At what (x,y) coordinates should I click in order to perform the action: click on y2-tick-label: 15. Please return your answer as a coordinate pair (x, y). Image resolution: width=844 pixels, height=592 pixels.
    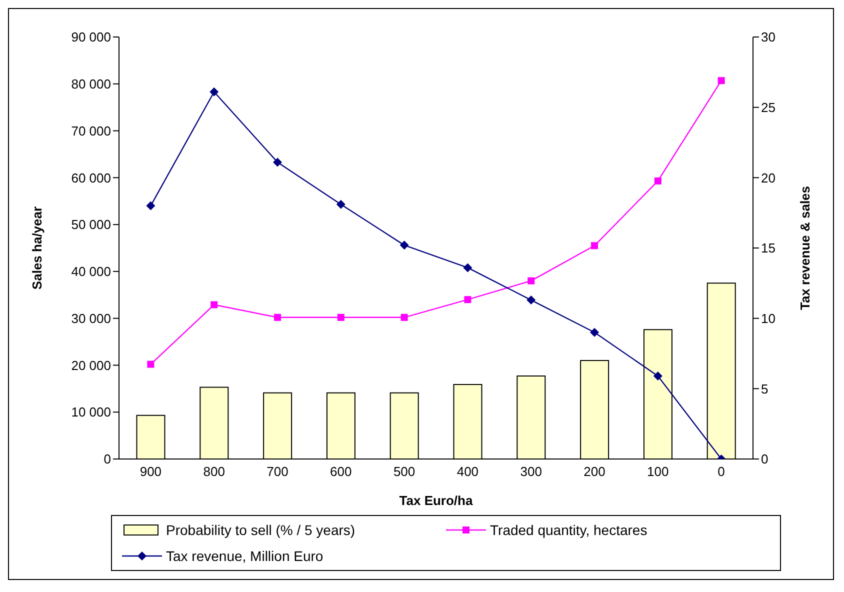
    Looking at the image, I should click on (768, 248).